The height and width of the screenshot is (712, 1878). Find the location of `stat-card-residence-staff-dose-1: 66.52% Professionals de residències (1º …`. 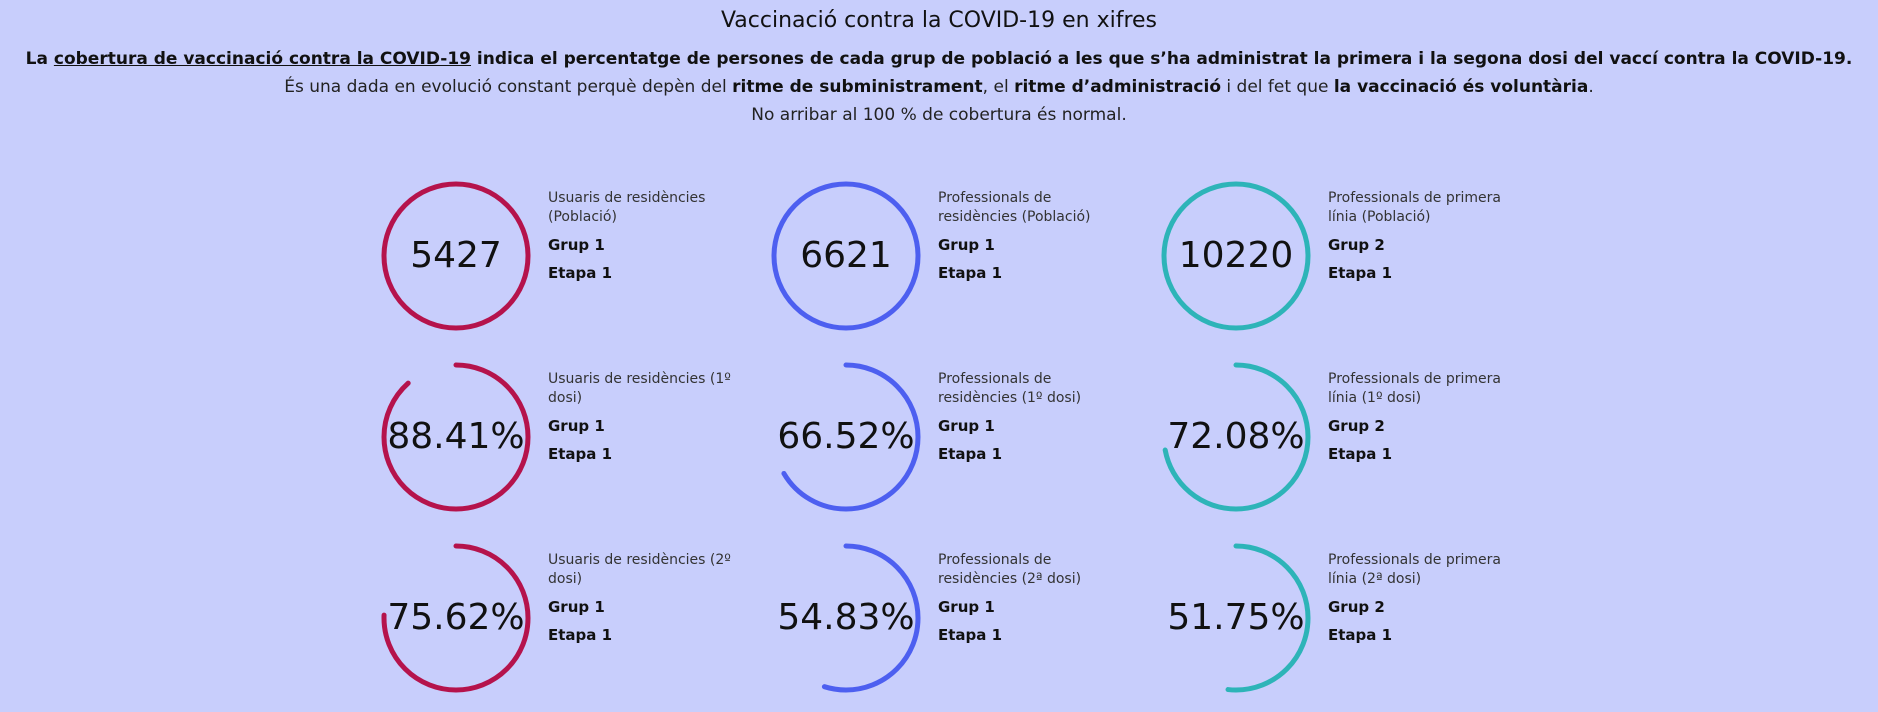

stat-card-residence-staff-dose-1: 66.52% Professionals de residències (1º … is located at coordinates (950, 446).